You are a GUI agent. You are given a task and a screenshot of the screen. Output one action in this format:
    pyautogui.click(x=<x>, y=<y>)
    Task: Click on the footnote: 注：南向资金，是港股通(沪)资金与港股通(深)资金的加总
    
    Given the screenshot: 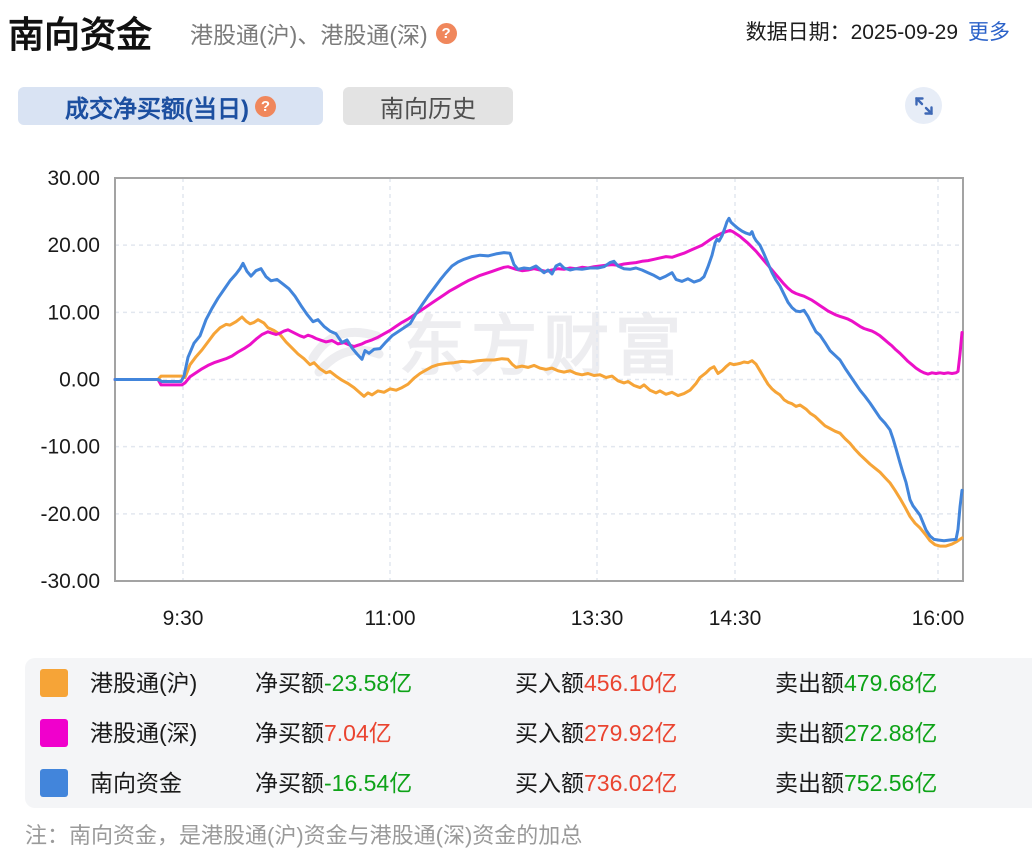 What is the action you would take?
    pyautogui.click(x=304, y=835)
    